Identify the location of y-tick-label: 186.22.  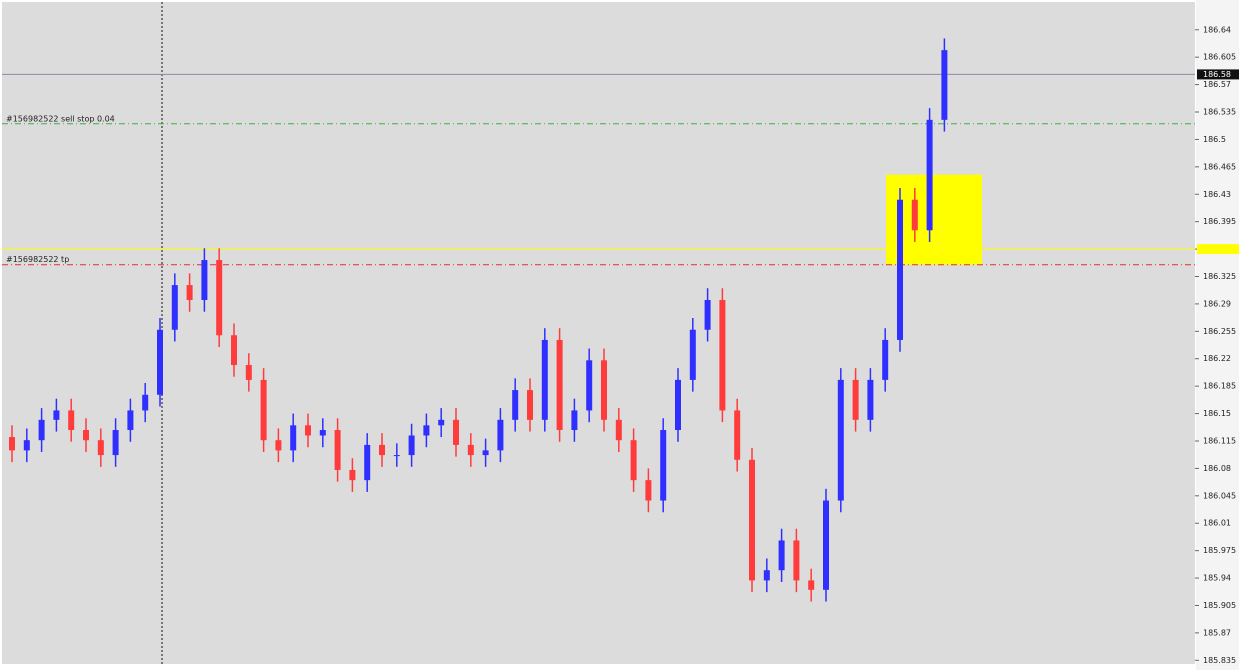
(1217, 358).